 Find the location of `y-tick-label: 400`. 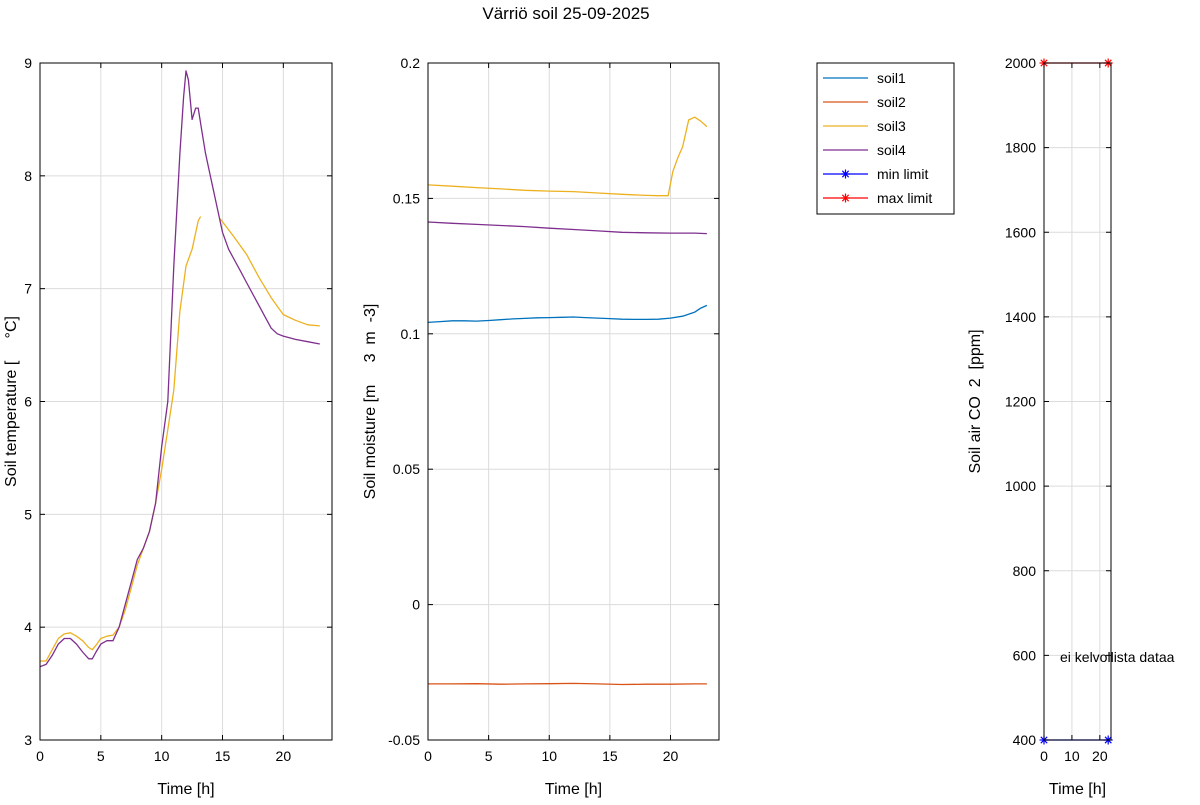

y-tick-label: 400 is located at coordinates (1025, 740).